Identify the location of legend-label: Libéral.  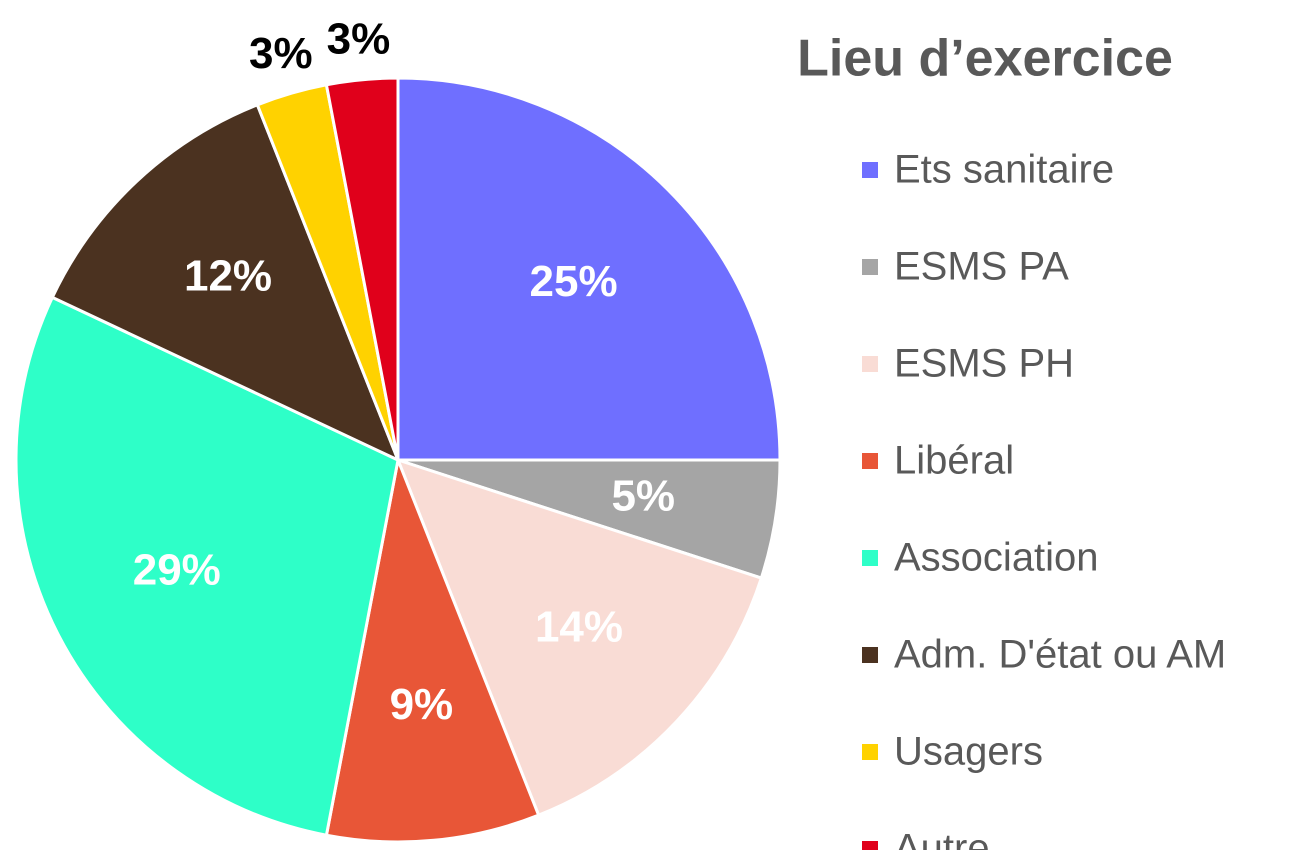
(954, 461).